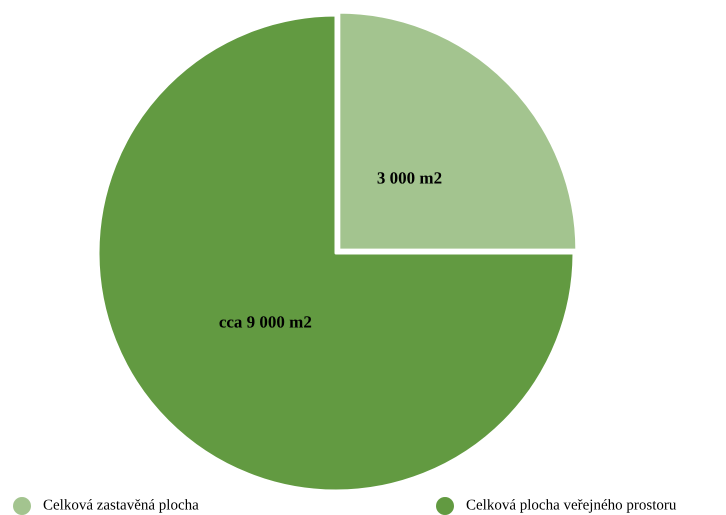 The height and width of the screenshot is (515, 726). I want to click on legend-label: Celková plocha veřejného prostoru, so click(571, 505).